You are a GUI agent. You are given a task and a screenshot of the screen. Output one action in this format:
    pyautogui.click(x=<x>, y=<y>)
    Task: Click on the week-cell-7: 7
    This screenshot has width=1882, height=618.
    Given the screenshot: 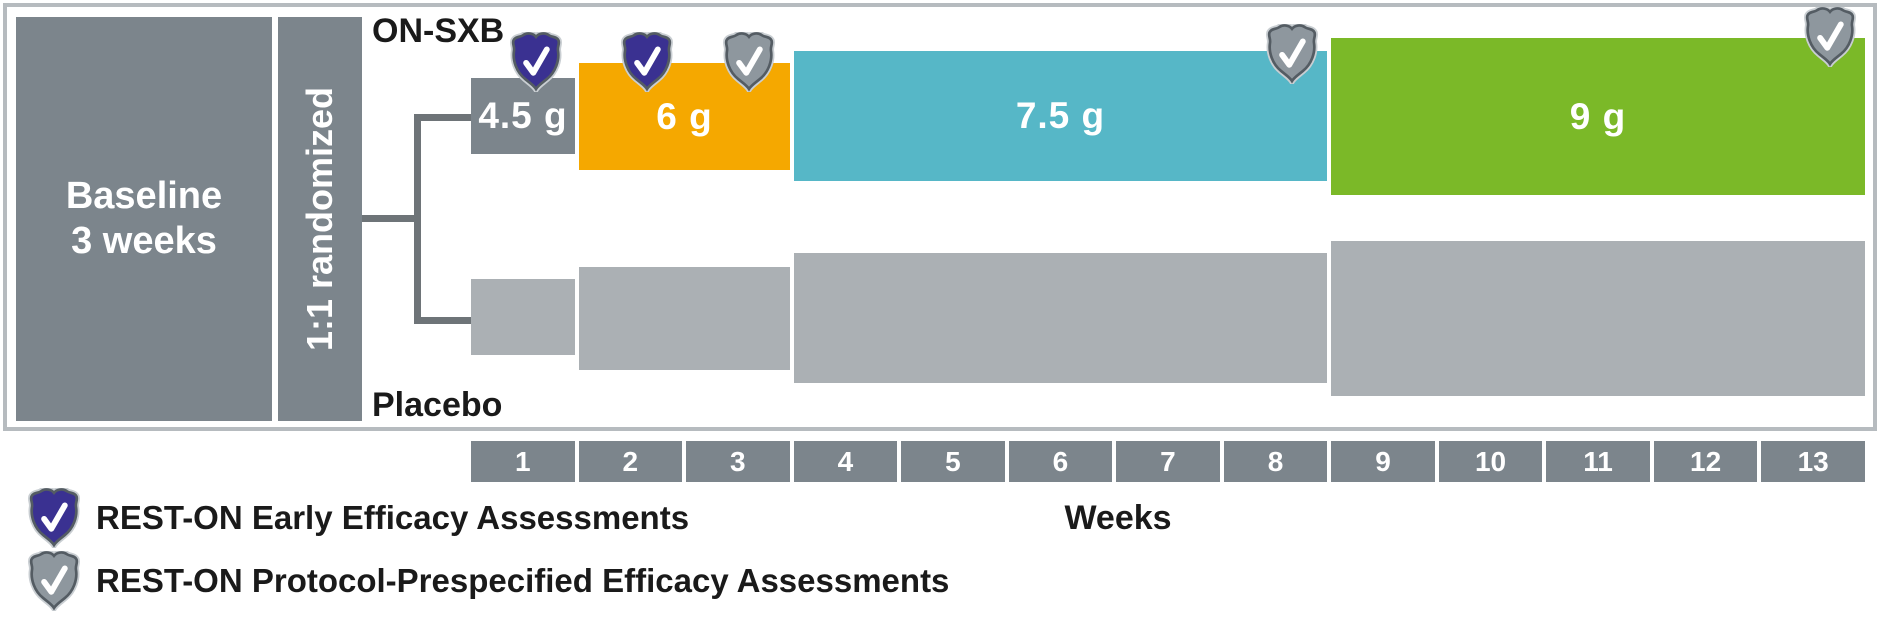 What is the action you would take?
    pyautogui.click(x=1168, y=461)
    